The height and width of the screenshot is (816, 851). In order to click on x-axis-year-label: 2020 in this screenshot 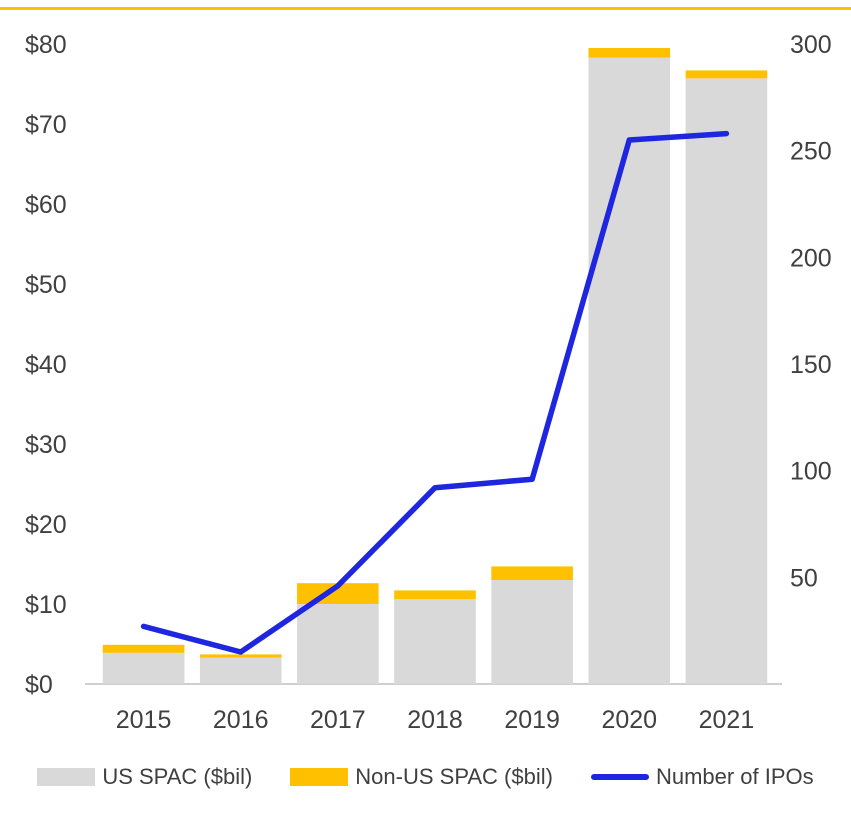, I will do `click(629, 720)`.